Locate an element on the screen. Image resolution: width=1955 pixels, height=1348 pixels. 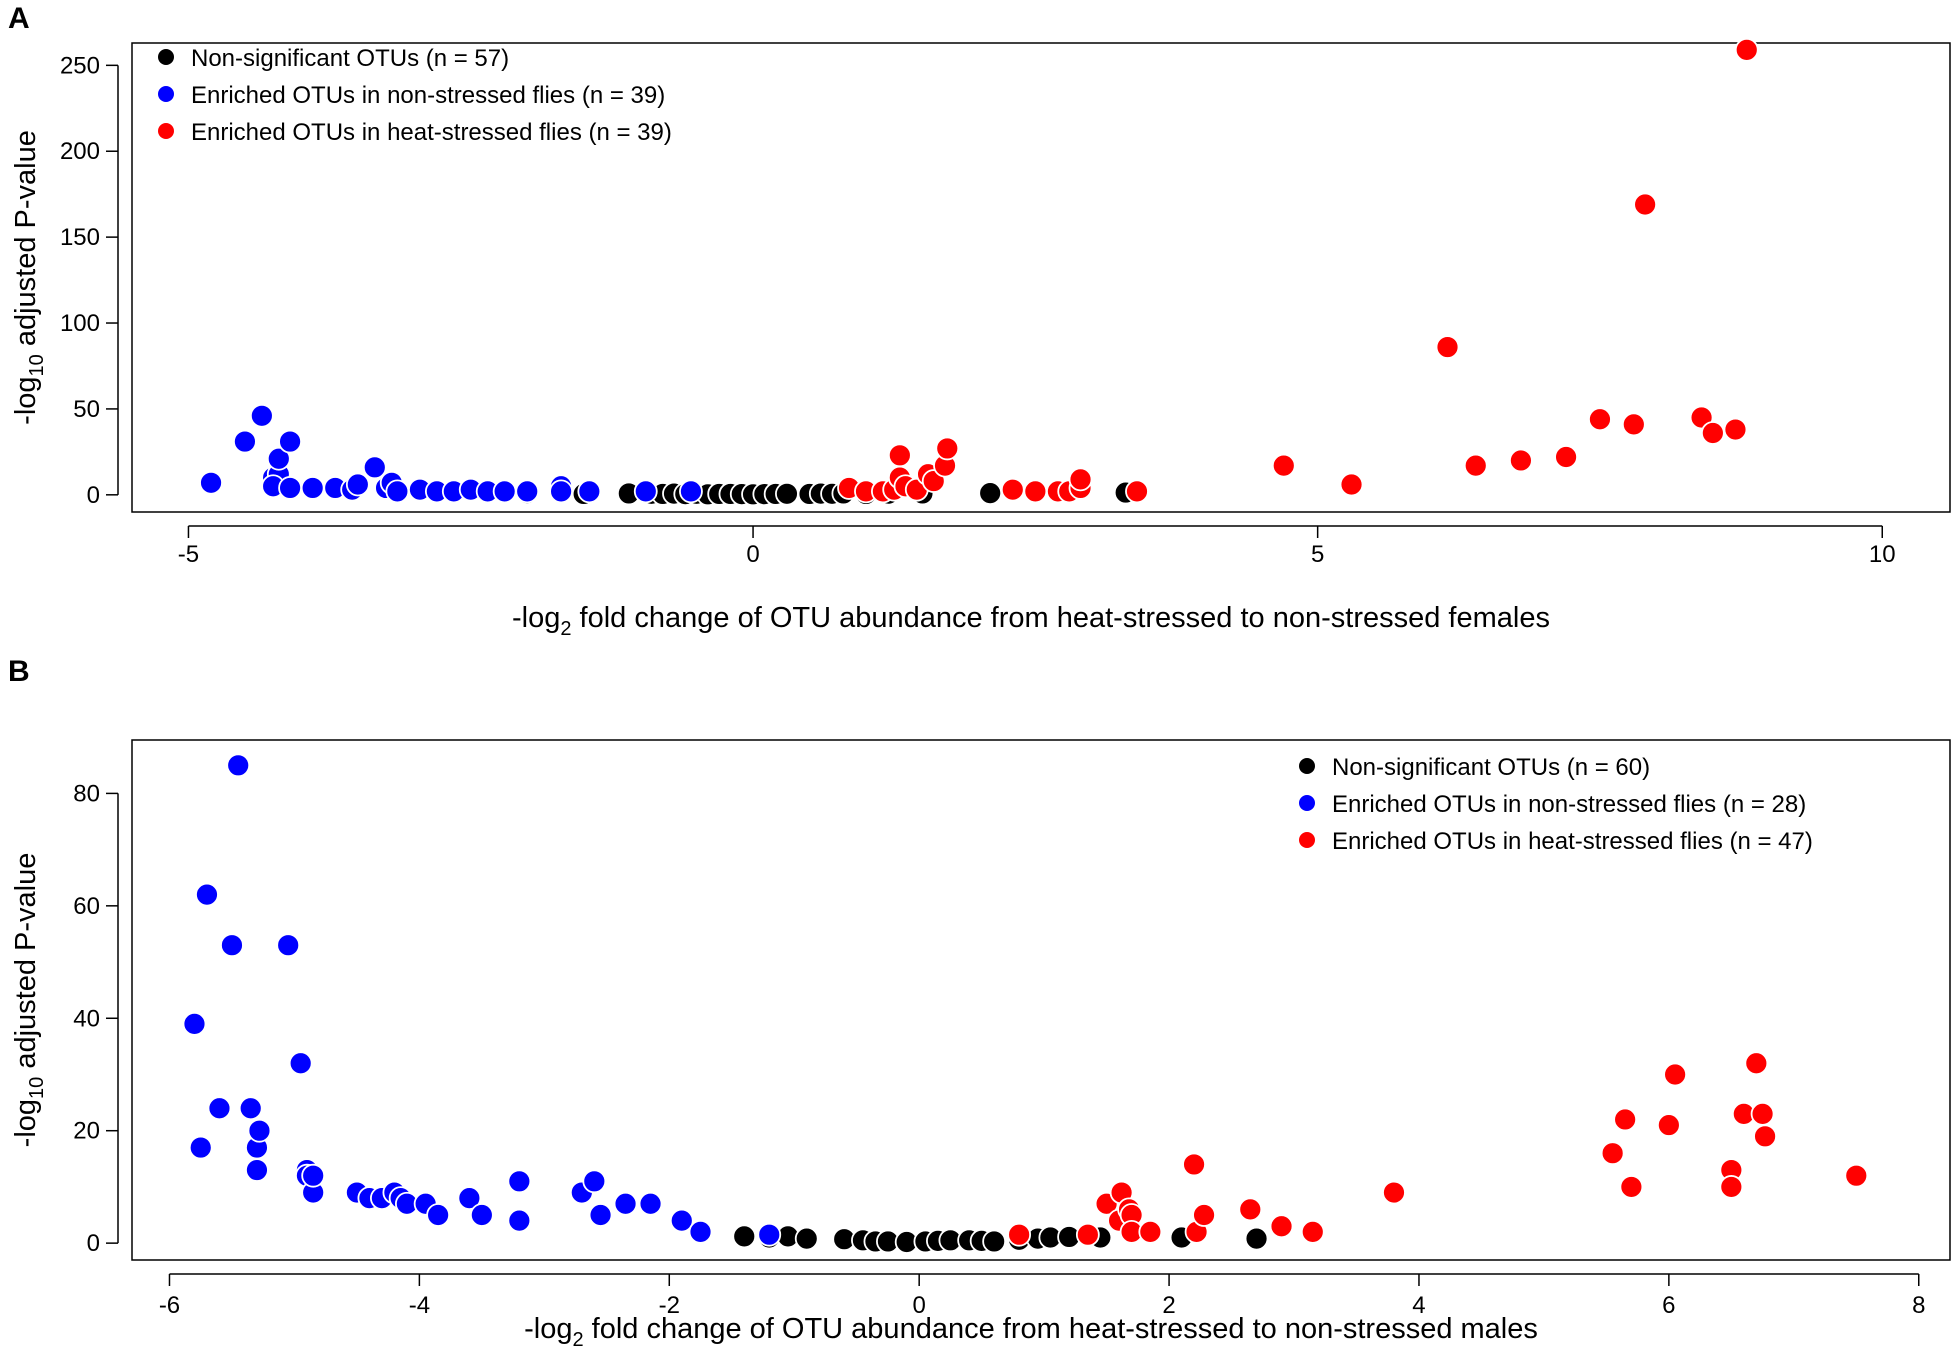
y-tick-label: 100 is located at coordinates (80, 323).